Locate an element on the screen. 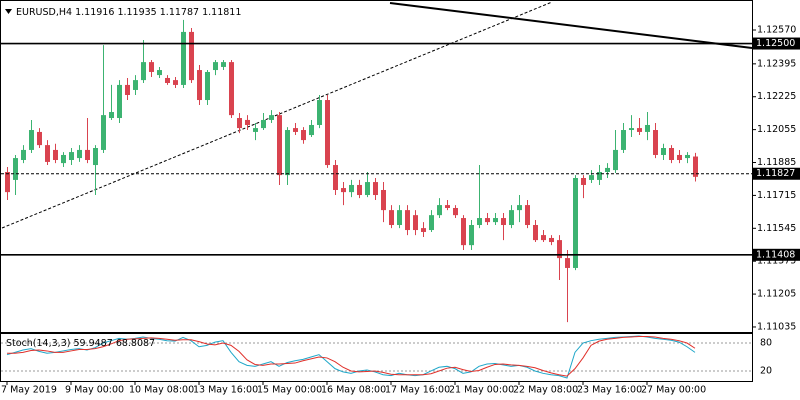  x-tick-label: 10 May 08:00 is located at coordinates (161, 390).